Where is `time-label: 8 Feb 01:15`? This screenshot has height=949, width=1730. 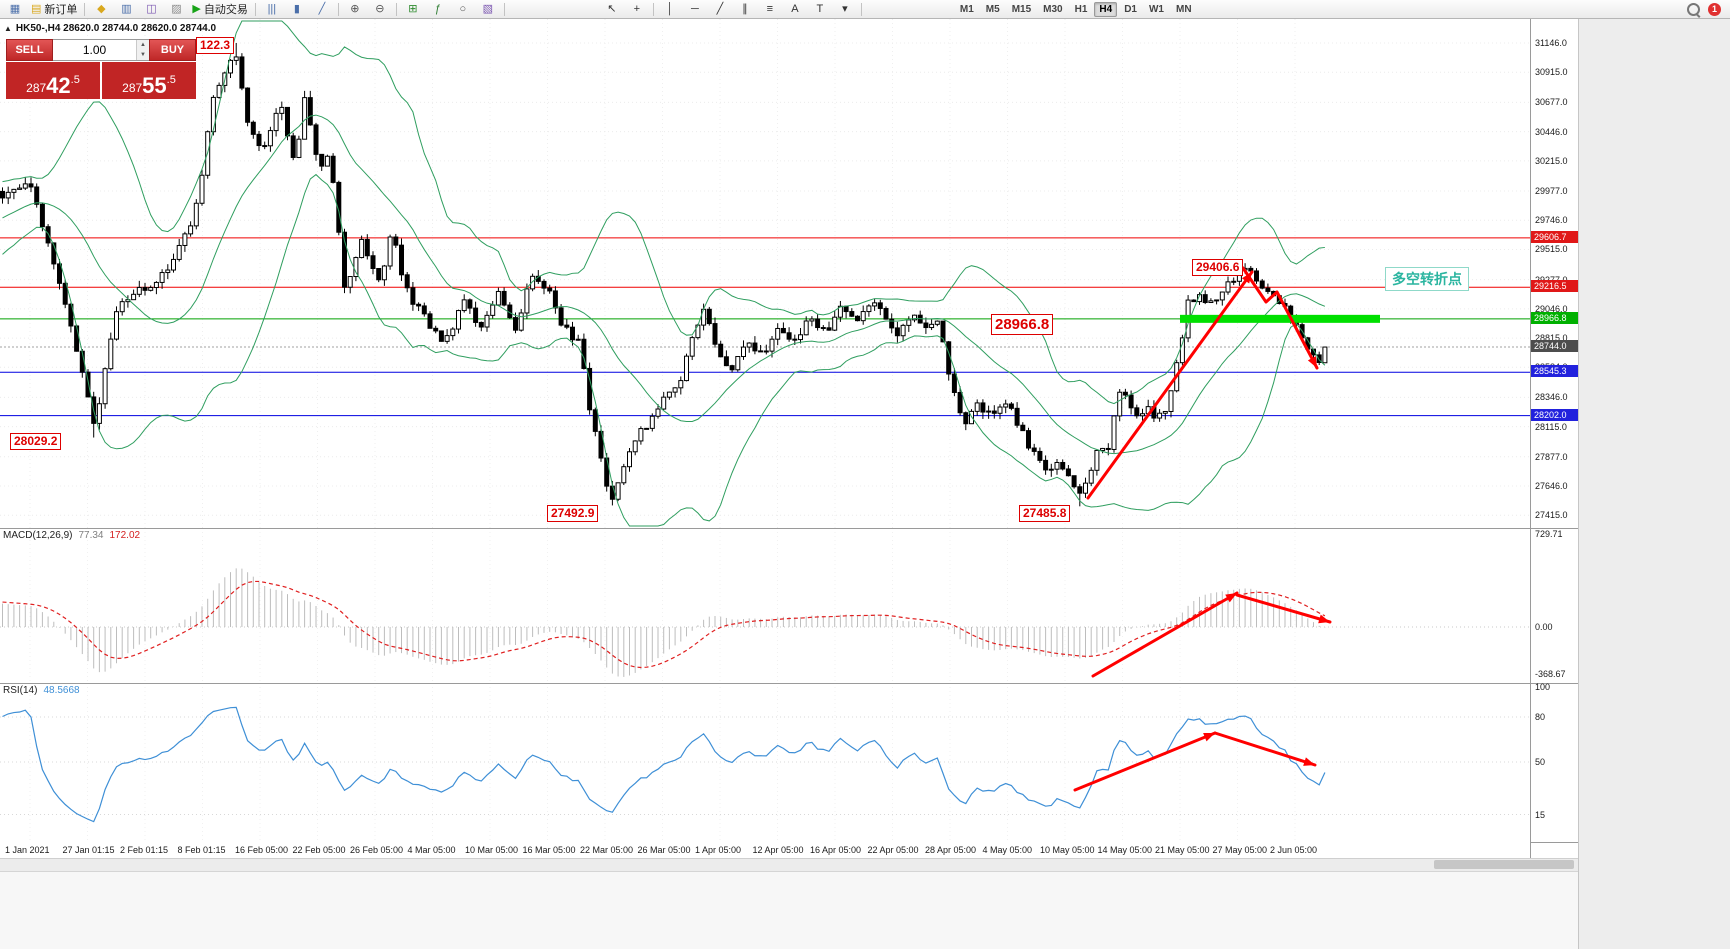
time-label: 8 Feb 01:15 is located at coordinates (201, 850).